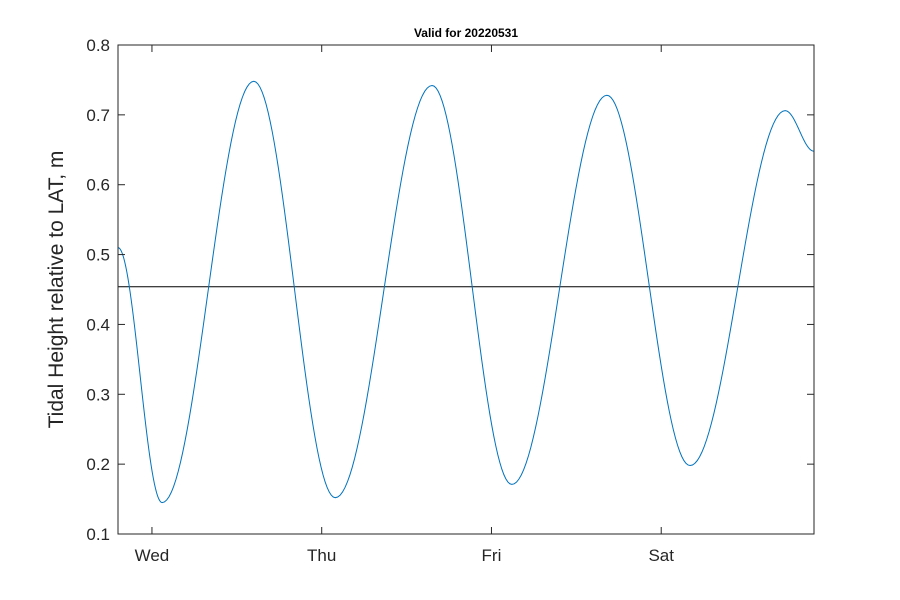 The height and width of the screenshot is (600, 900). Describe the element at coordinates (661, 555) in the screenshot. I see `x-tick-label: Sat` at that location.